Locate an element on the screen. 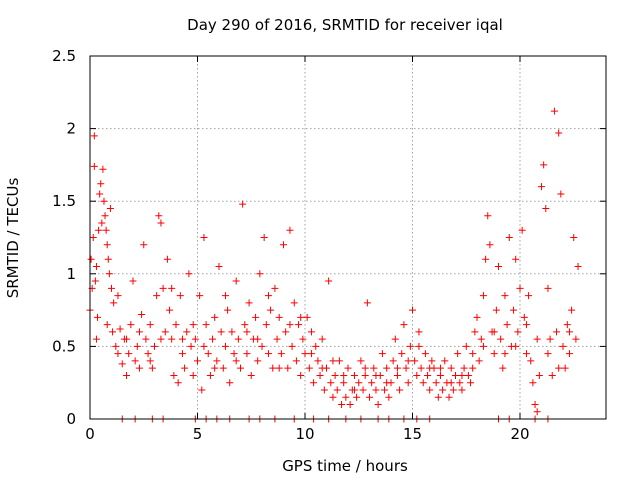  x-tick-label: 15 is located at coordinates (412, 434).